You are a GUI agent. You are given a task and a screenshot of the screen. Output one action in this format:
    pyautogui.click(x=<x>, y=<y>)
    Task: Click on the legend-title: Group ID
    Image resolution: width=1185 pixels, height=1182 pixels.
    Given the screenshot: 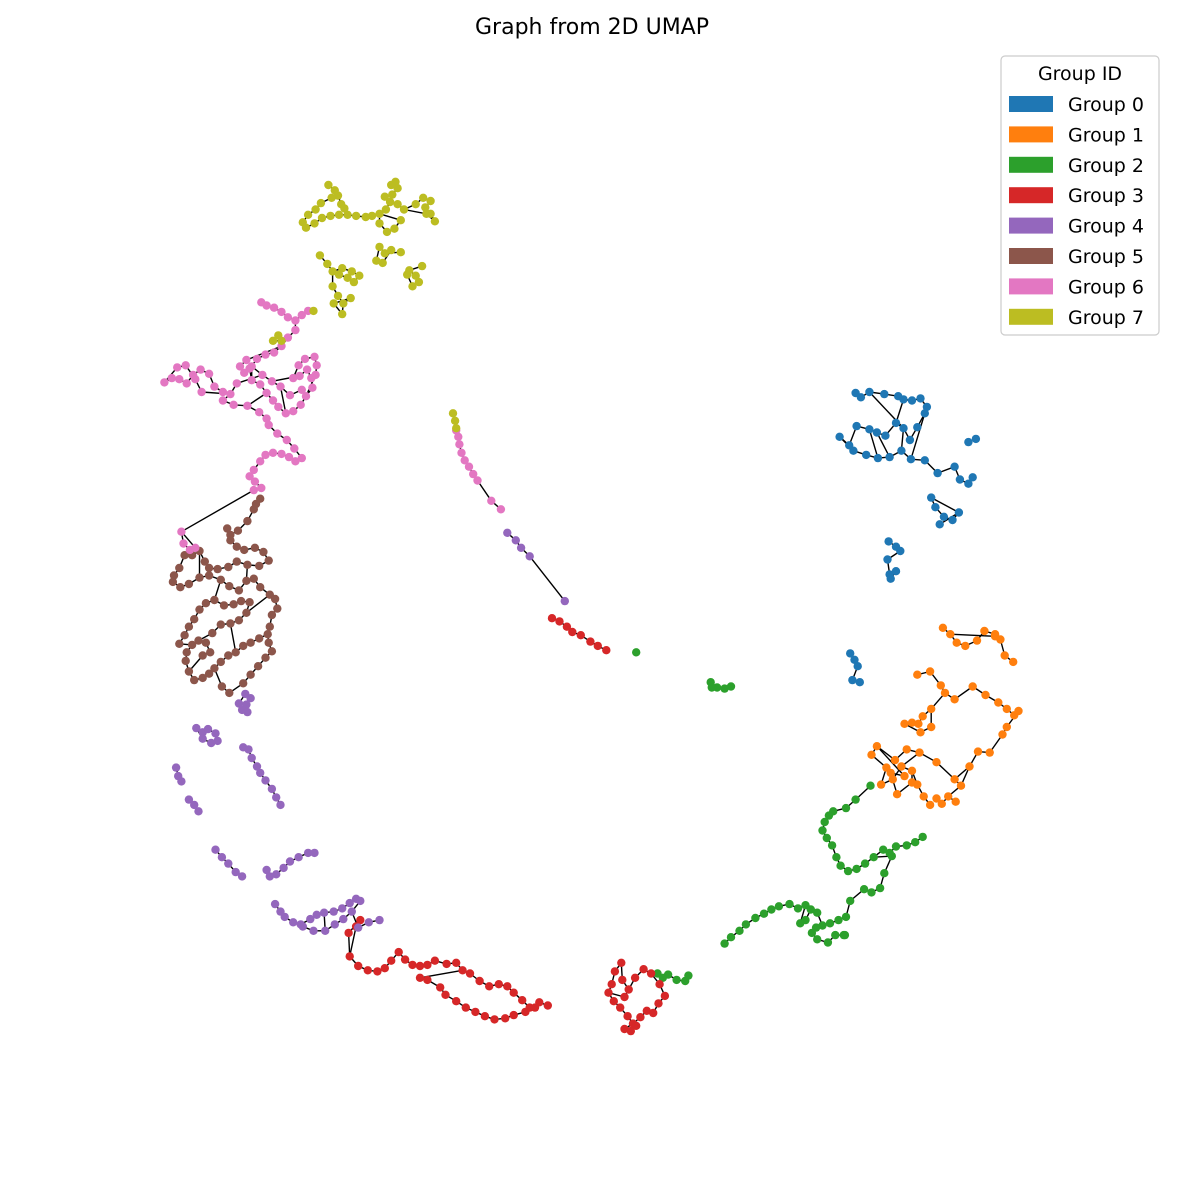 What is the action you would take?
    pyautogui.click(x=1080, y=74)
    